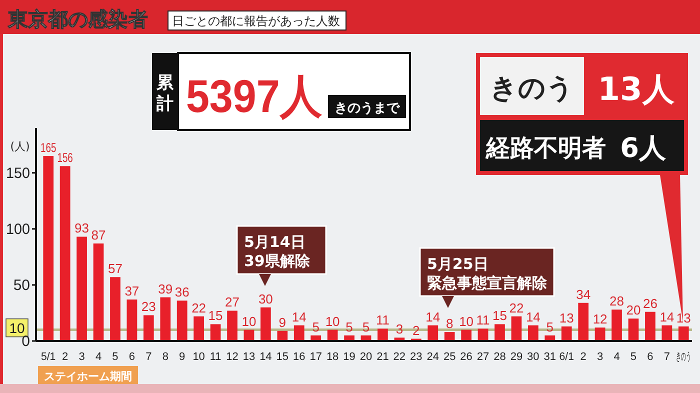 The height and width of the screenshot is (393, 700). I want to click on x-tick-label: 15, so click(282, 357).